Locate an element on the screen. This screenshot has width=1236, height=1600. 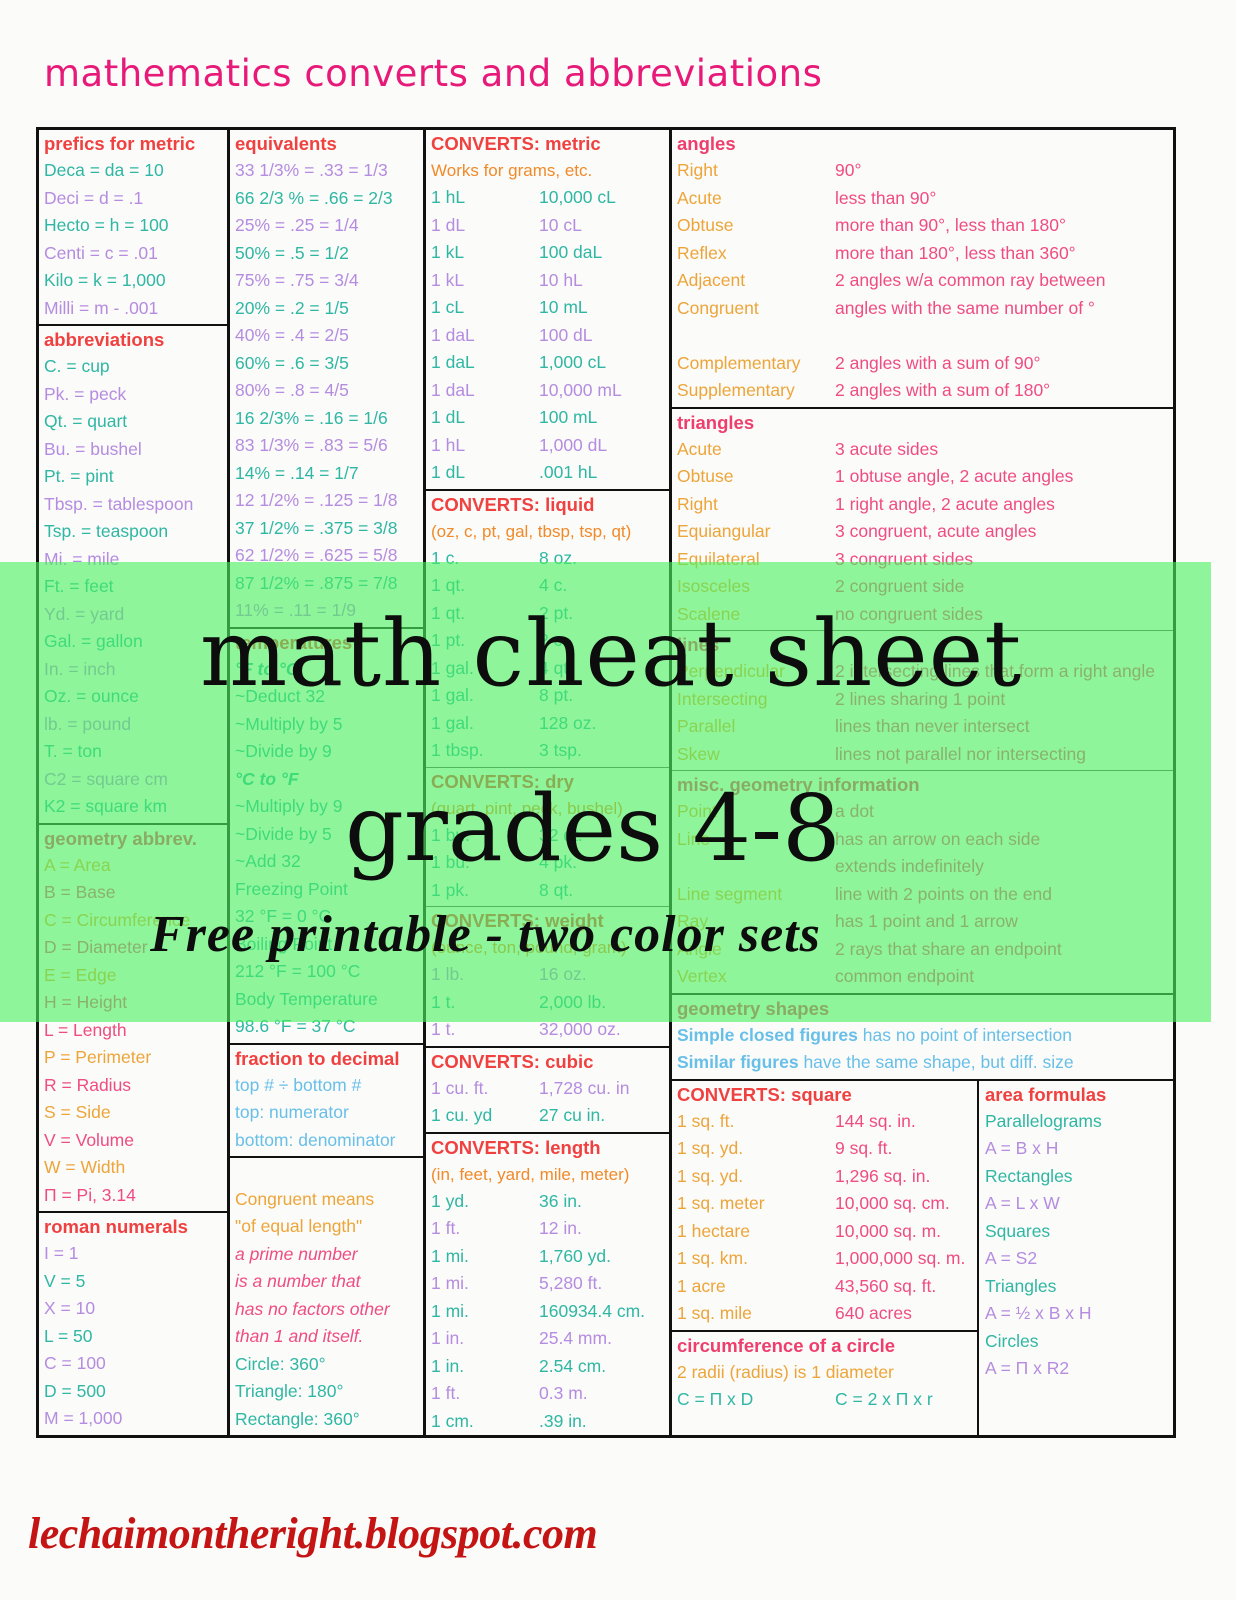
table-row: 1 hL 10,000 cL is located at coordinates (523, 197).